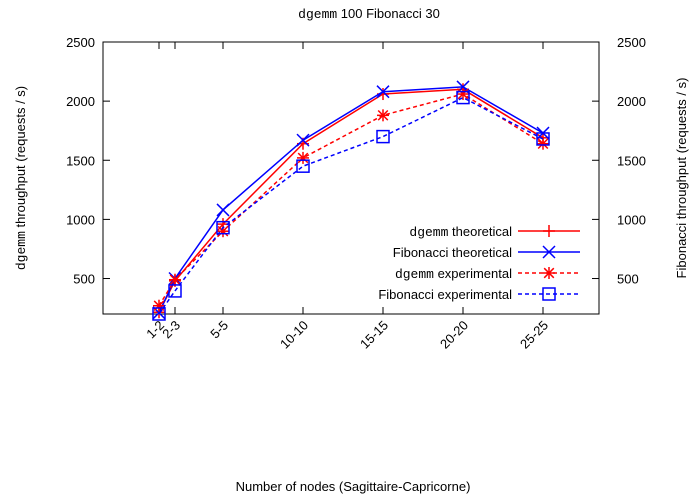 The image size is (698, 497). What do you see at coordinates (21, 250) in the screenshot?
I see `y-axis-left-label-mono: dgemm` at bounding box center [21, 250].